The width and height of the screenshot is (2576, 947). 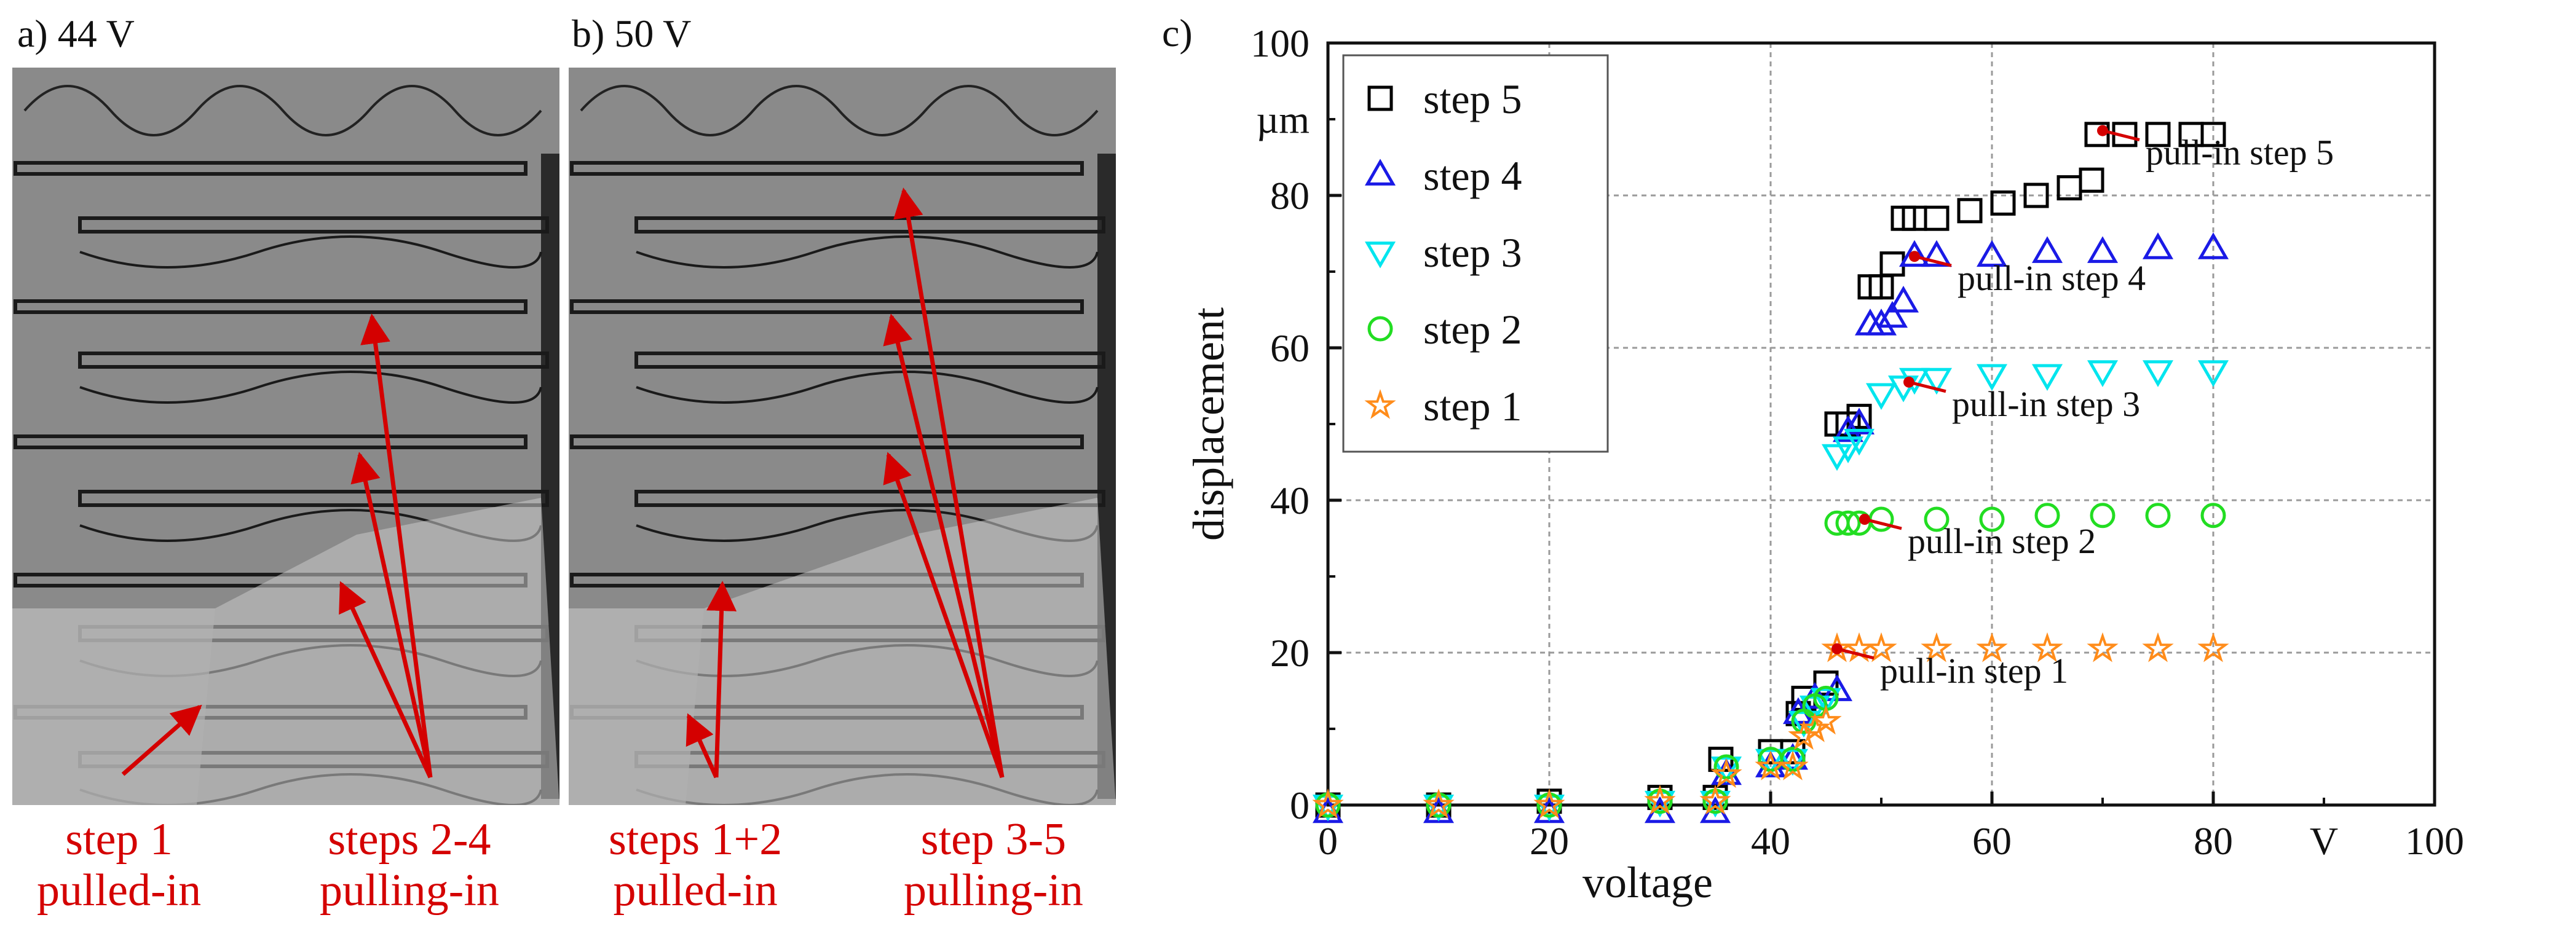 I want to click on caption-b-right: step 3-5 pulling-in, so click(x=994, y=865).